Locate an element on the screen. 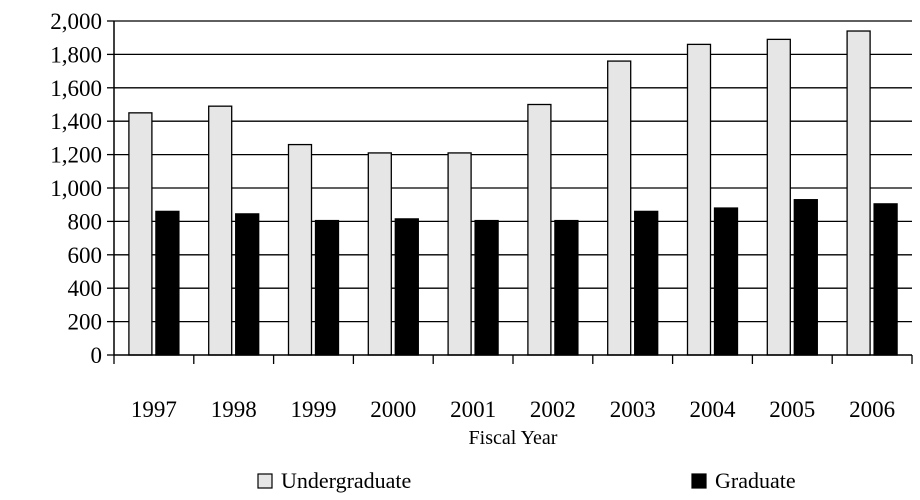 This screenshot has width=920, height=500. bar-graduate-2003 is located at coordinates (646, 283).